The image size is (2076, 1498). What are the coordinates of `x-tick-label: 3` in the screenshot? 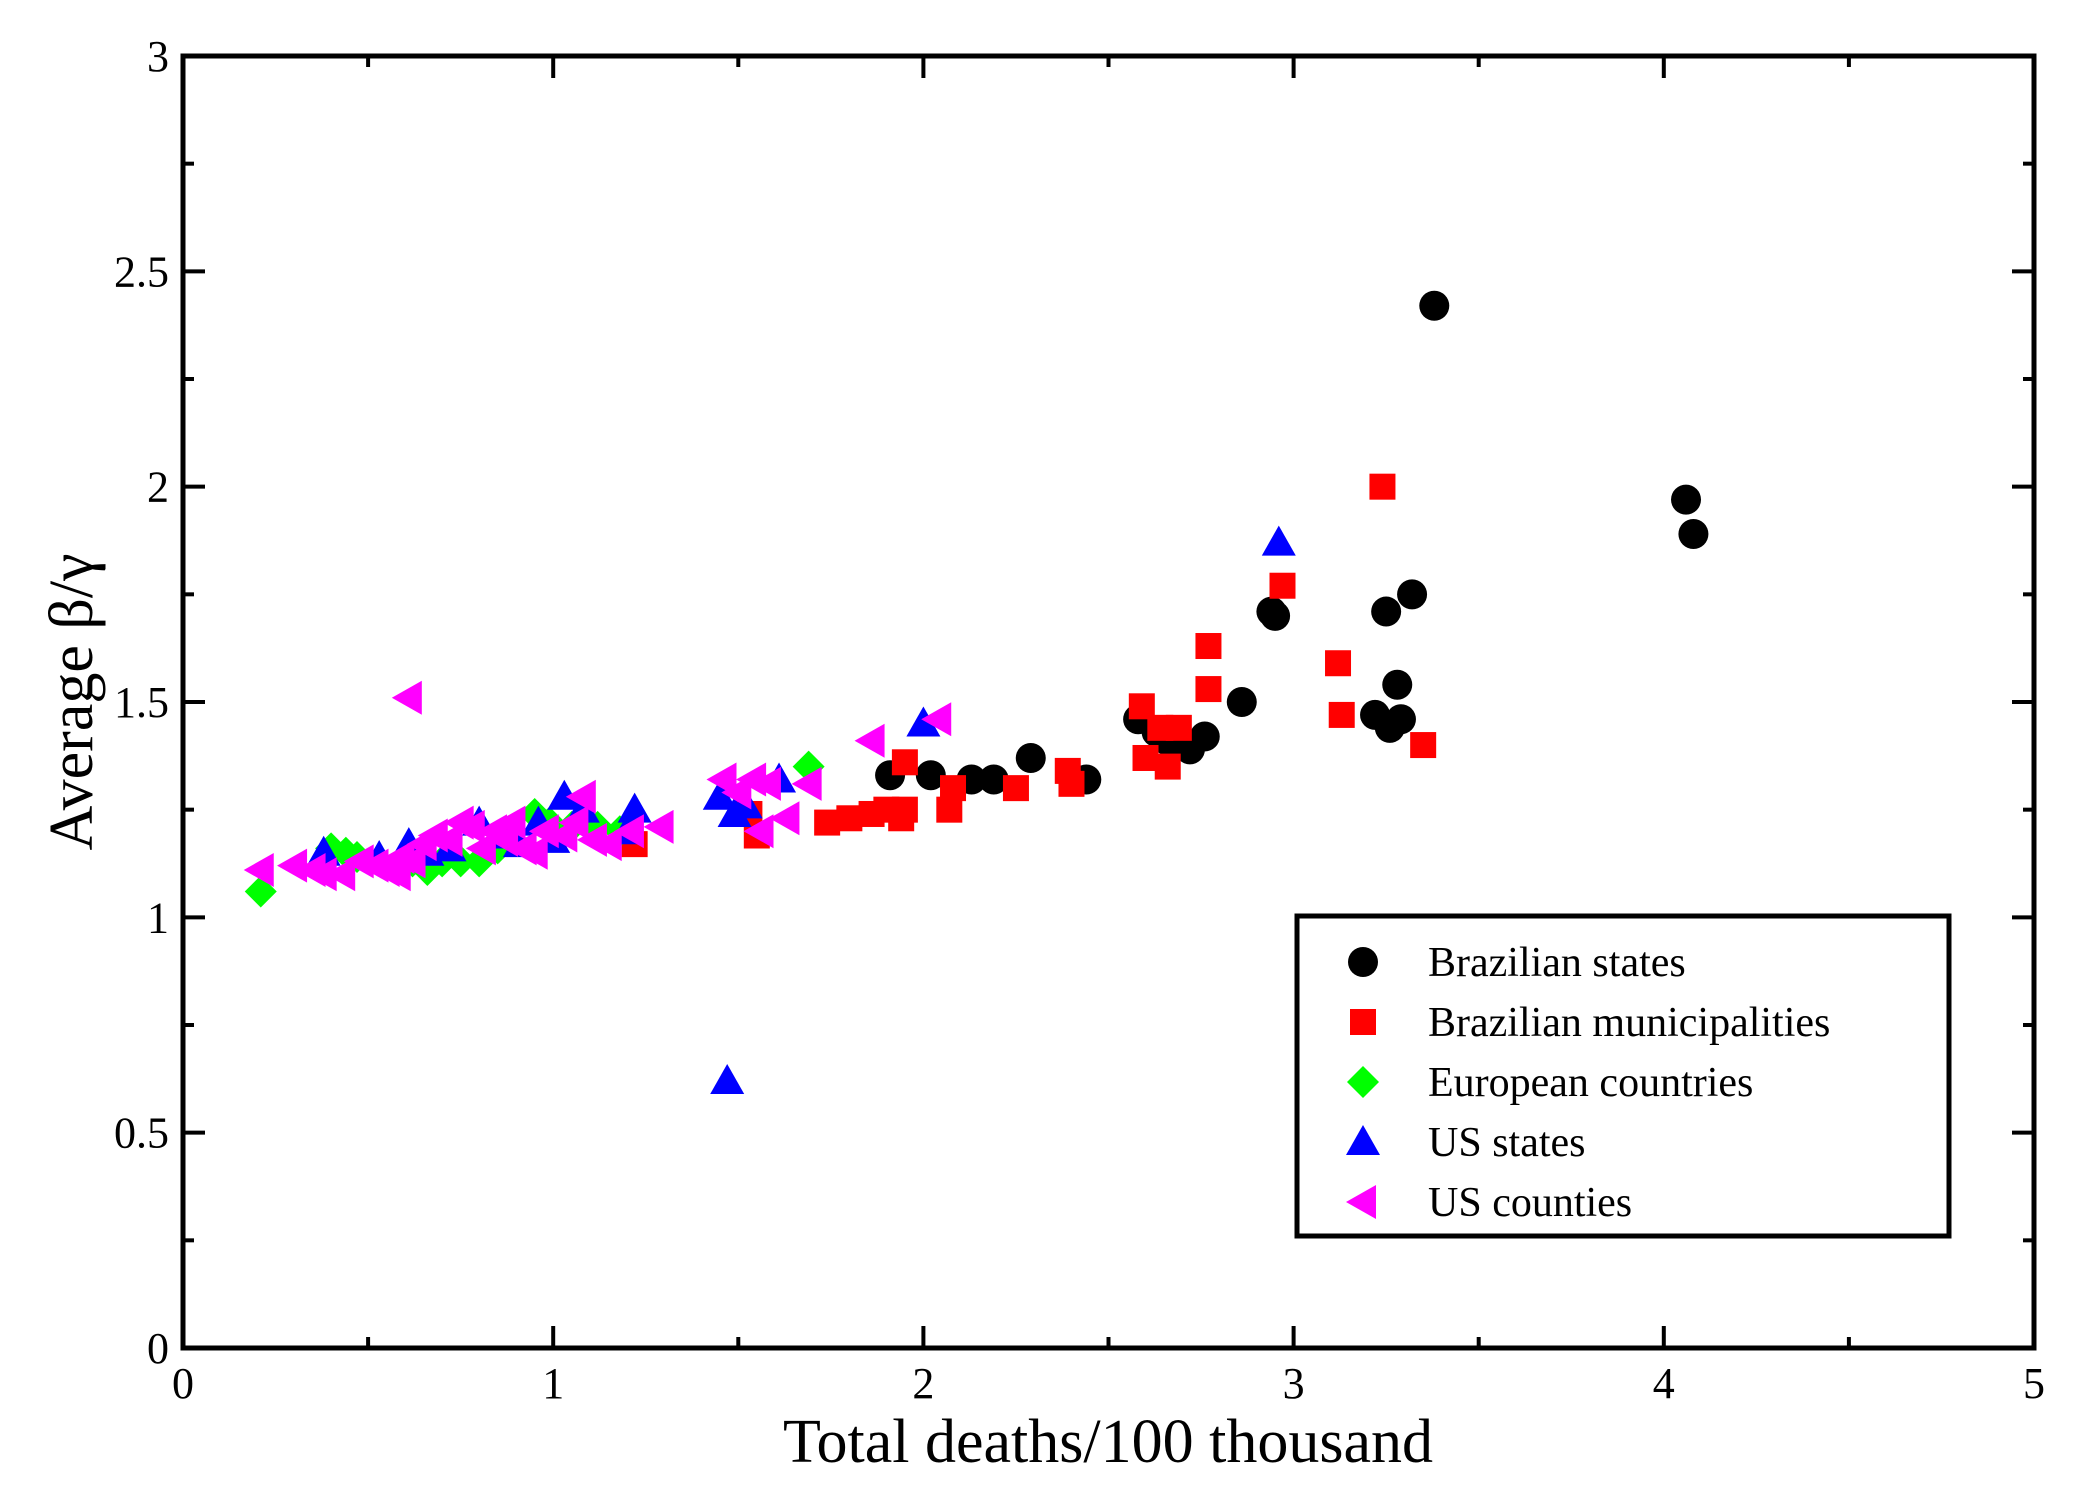 It's located at (1294, 1383).